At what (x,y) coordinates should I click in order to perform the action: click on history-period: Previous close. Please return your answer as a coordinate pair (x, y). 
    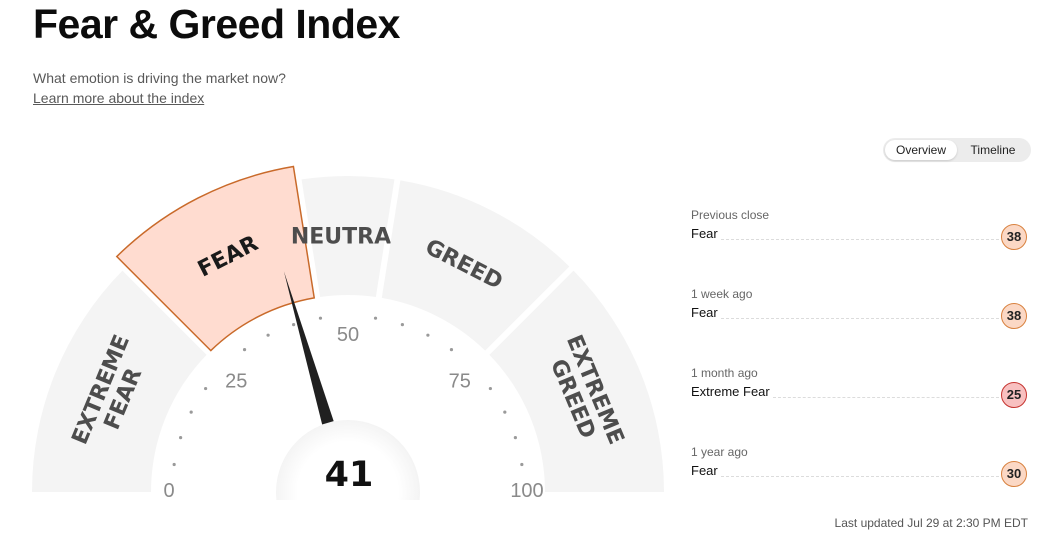
    Looking at the image, I should click on (730, 215).